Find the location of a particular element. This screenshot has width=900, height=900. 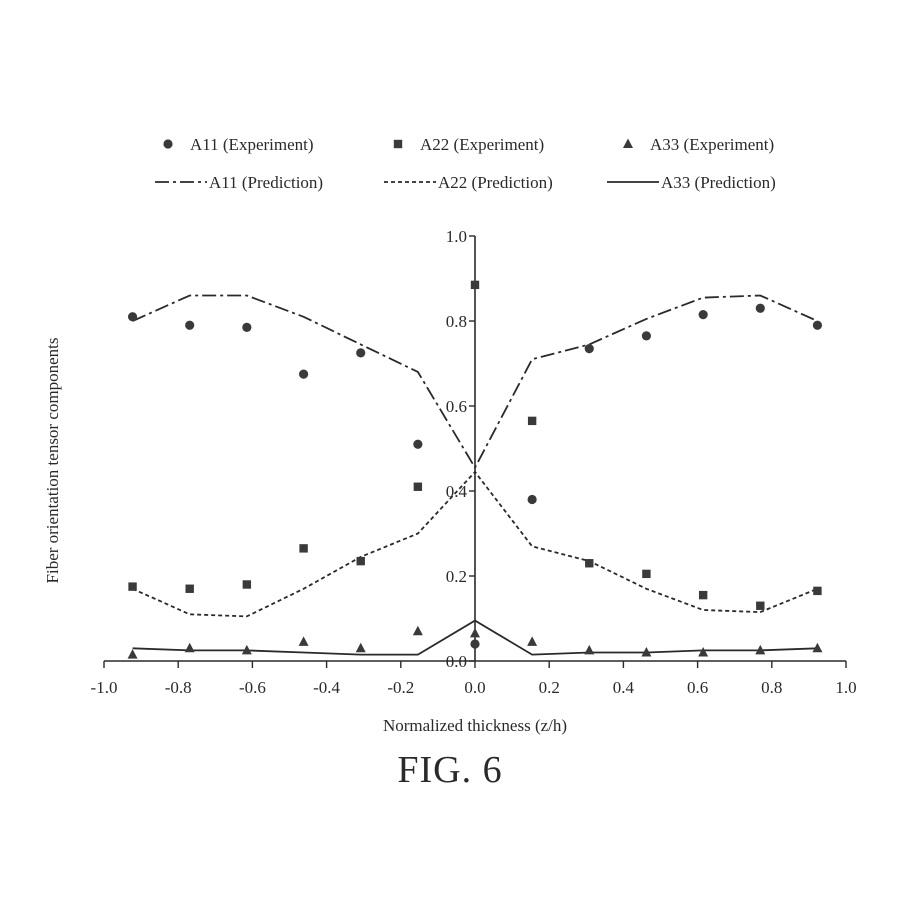

y-tick-label: 0.6 is located at coordinates (456, 406).